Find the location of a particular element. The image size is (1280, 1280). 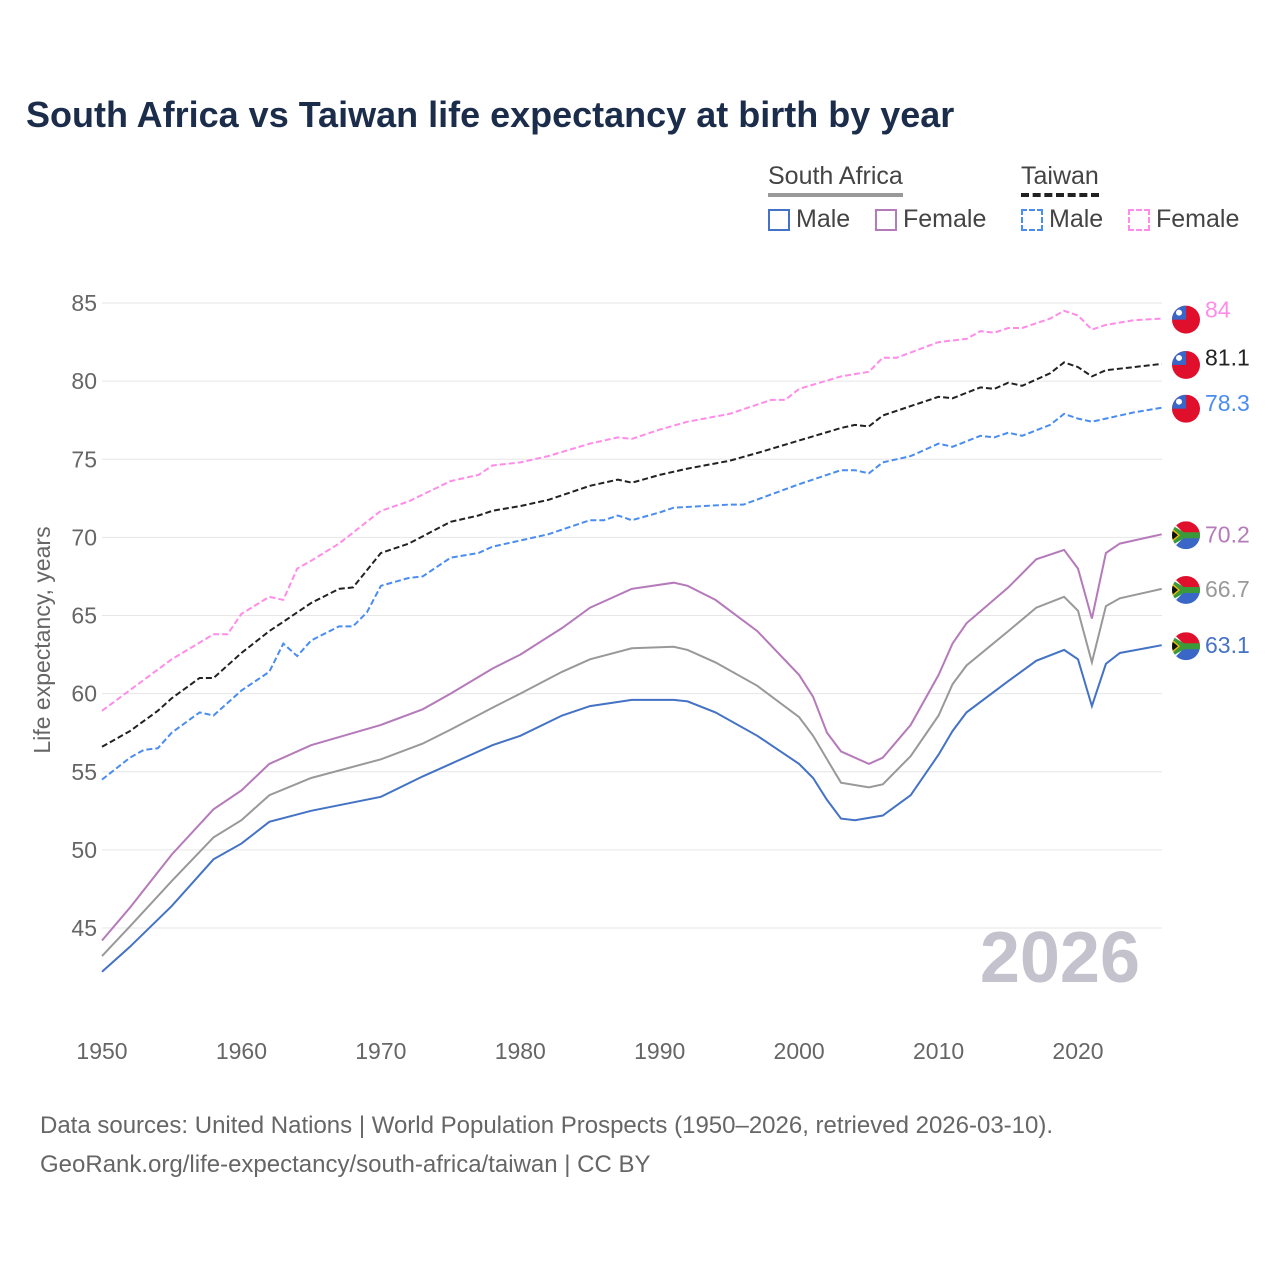

legend-item-tw-male: Male is located at coordinates (1062, 219).